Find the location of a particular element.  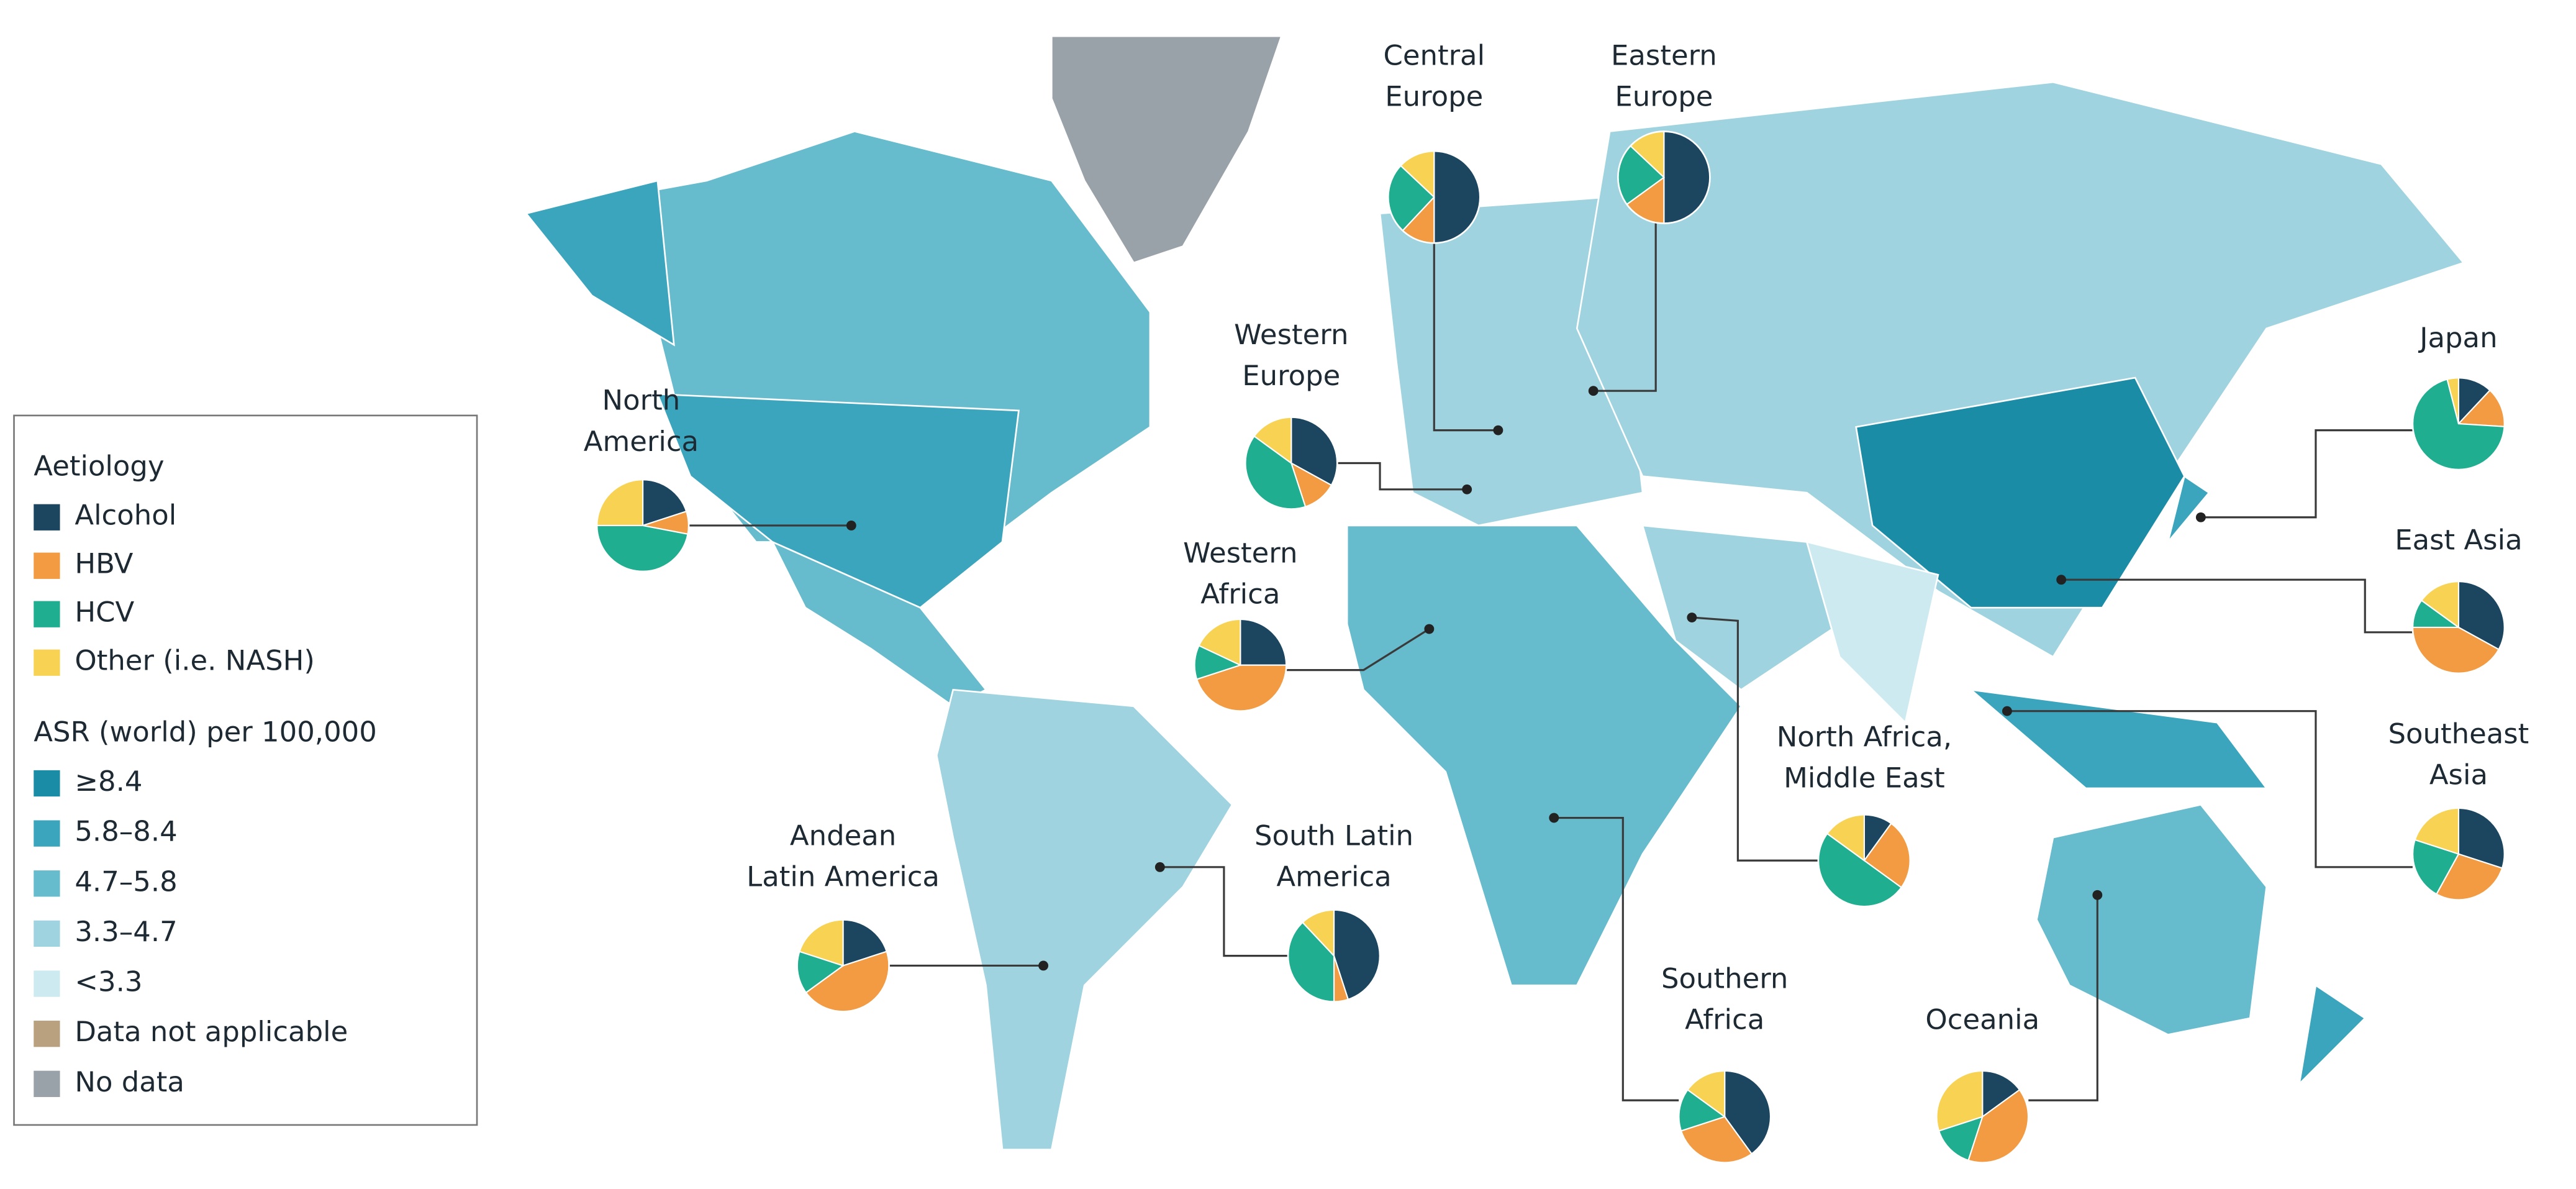

region-label: Southeast is located at coordinates (2458, 733).